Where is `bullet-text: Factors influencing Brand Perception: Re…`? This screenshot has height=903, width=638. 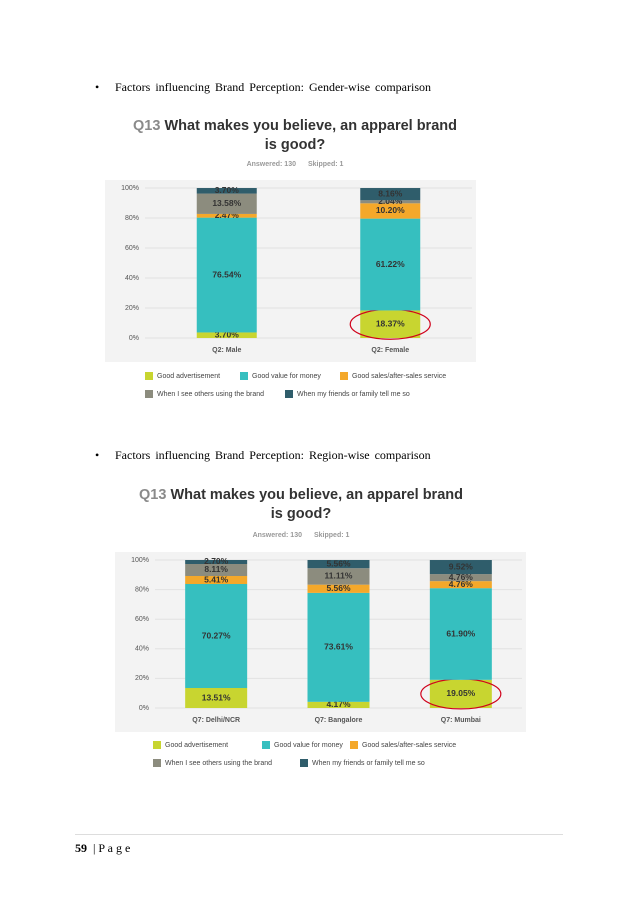
bullet-text: Factors influencing Brand Perception: Re… is located at coordinates (273, 455).